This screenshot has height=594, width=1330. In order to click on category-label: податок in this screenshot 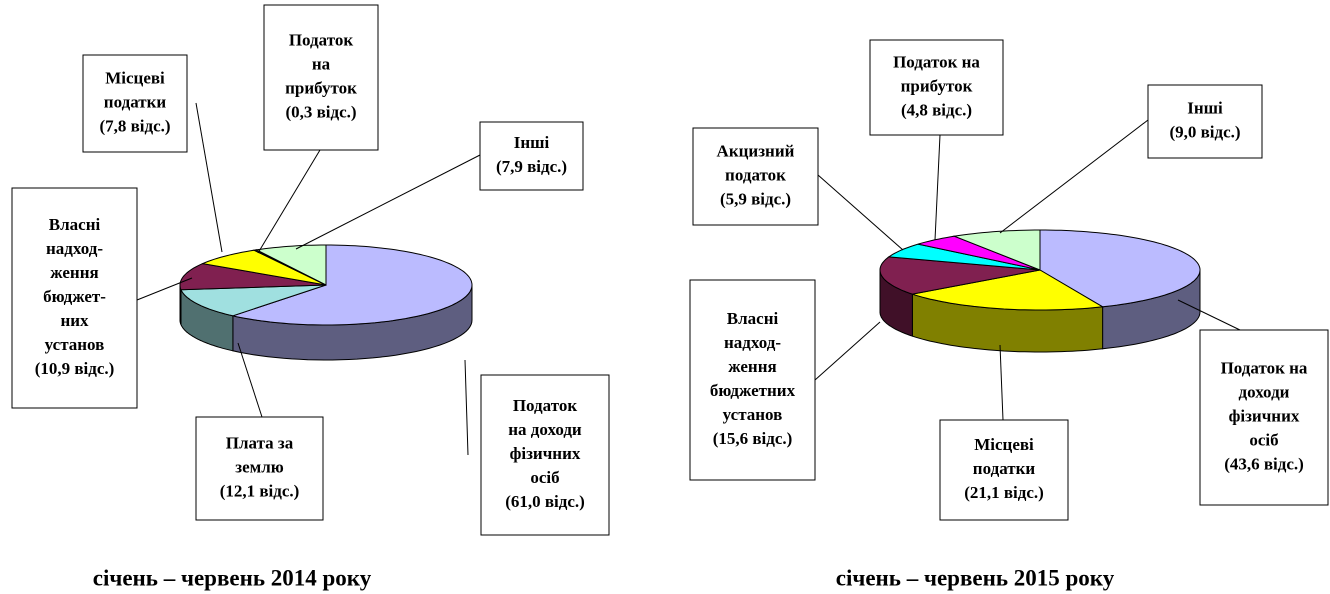, I will do `click(755, 174)`.